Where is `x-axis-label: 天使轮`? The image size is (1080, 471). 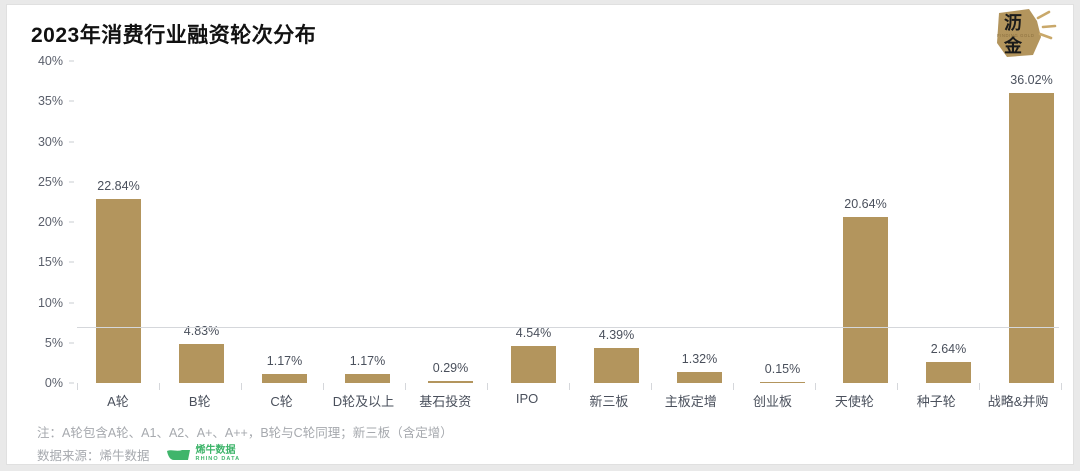 x-axis-label: 天使轮 is located at coordinates (854, 401).